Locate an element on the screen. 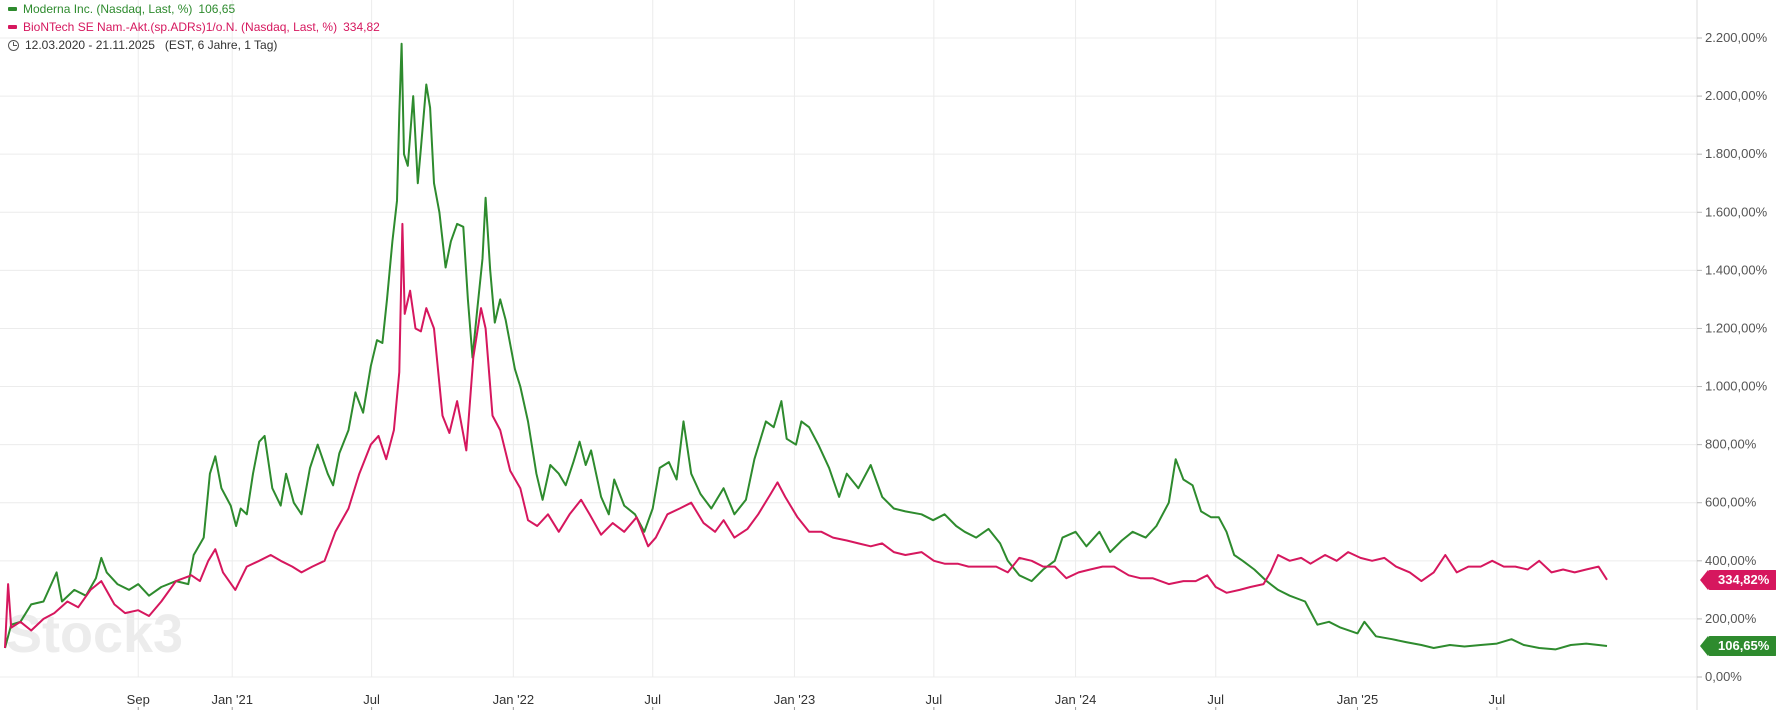 The height and width of the screenshot is (715, 1776). y-tick-label: 1.600,00% is located at coordinates (1736, 211).